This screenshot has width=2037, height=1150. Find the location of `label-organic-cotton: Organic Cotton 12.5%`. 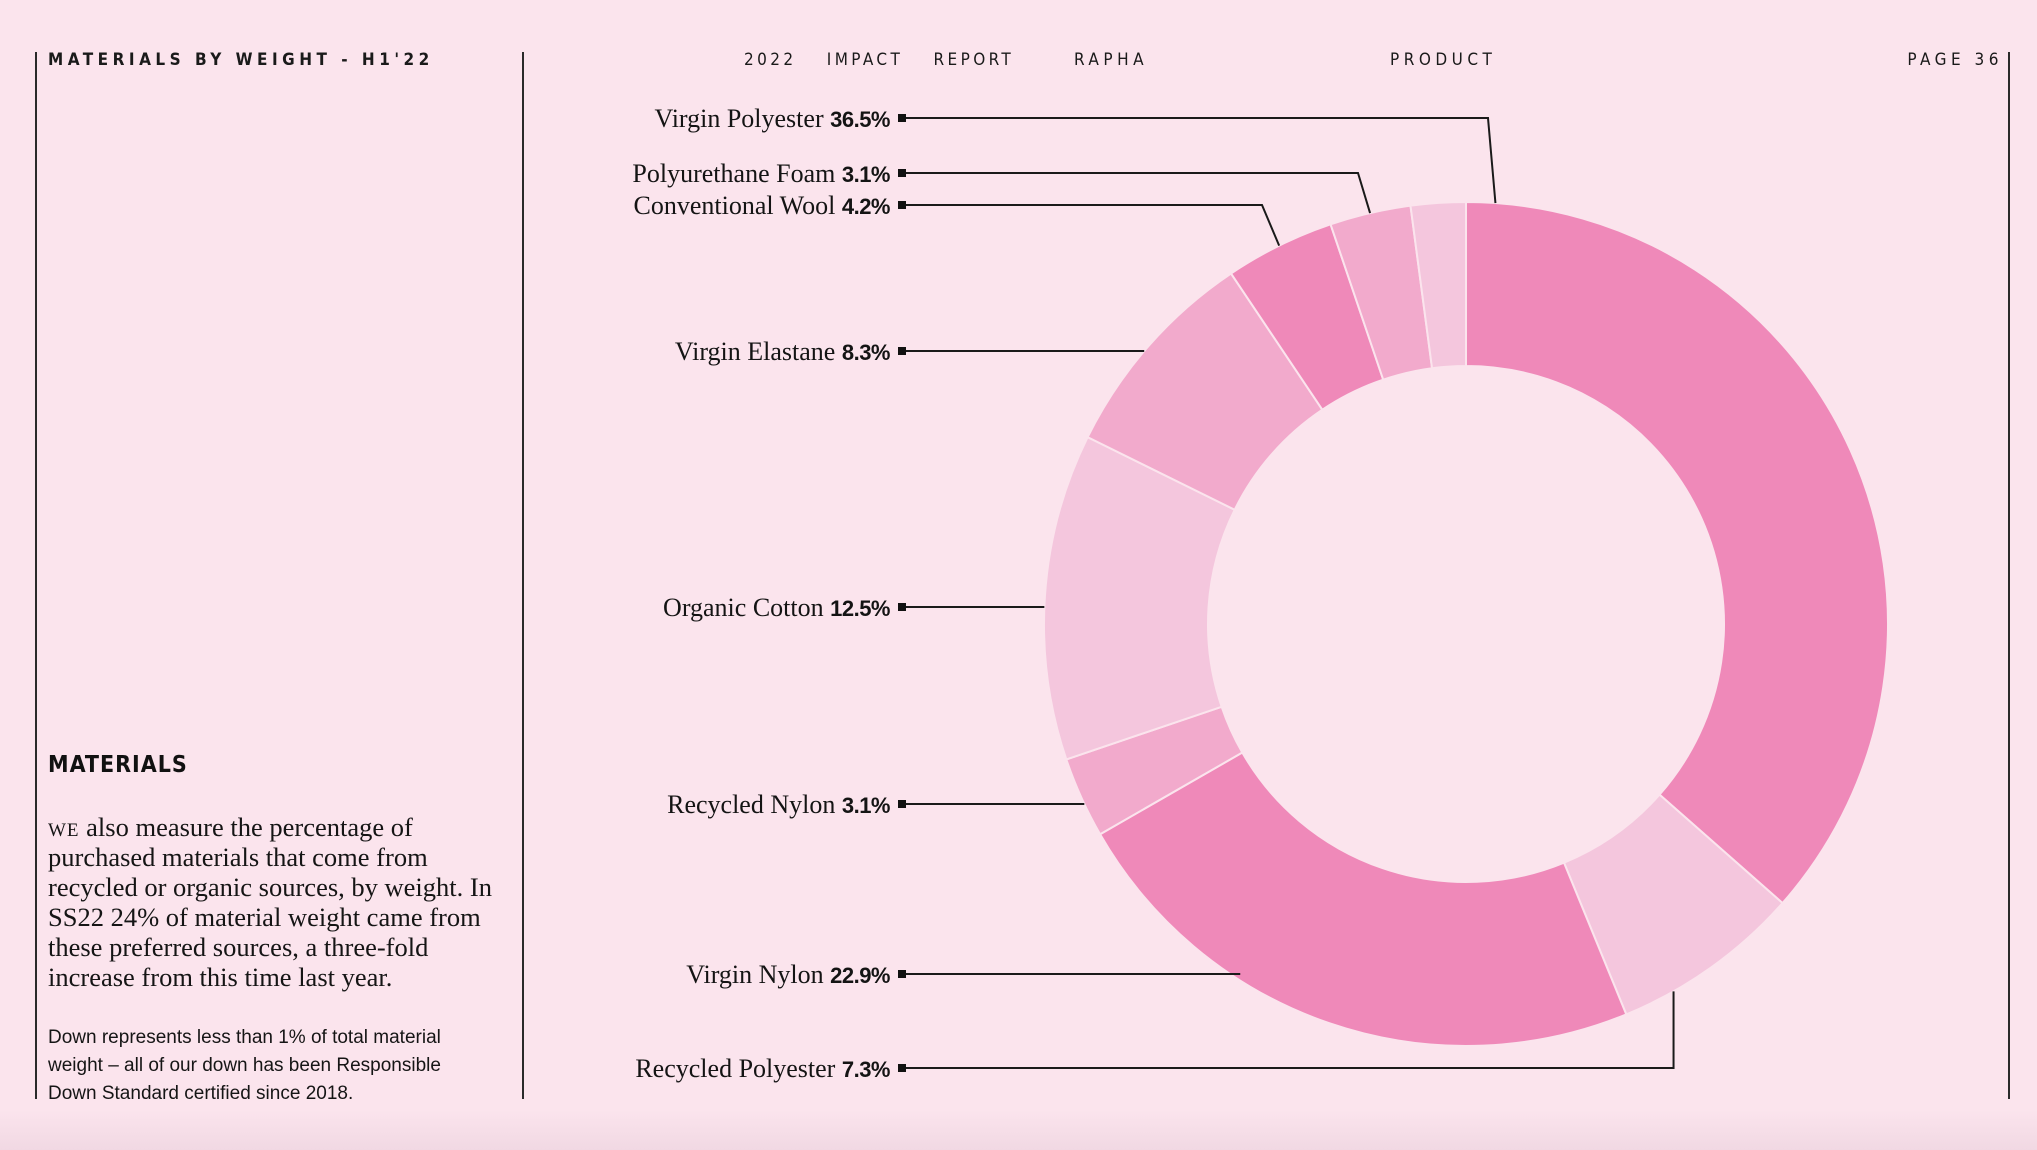

label-organic-cotton: Organic Cotton 12.5% is located at coordinates (776, 607).